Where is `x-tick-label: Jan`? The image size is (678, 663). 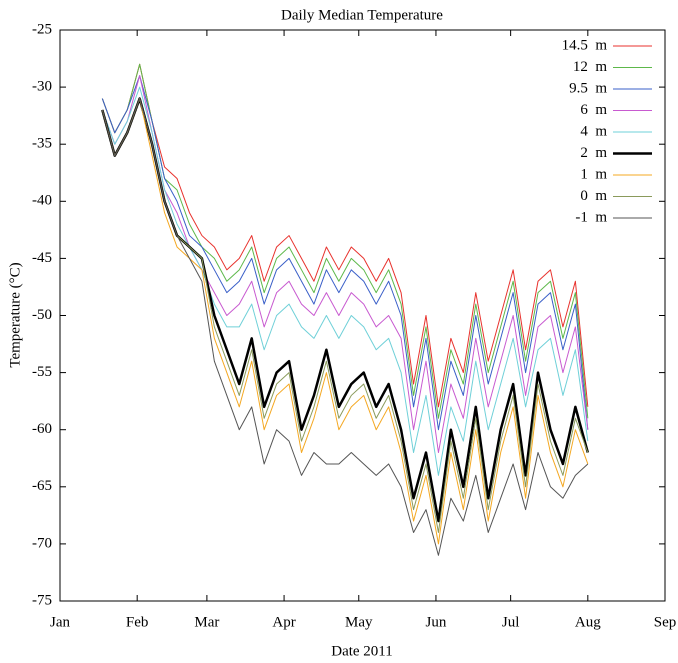 x-tick-label: Jan is located at coordinates (60, 622).